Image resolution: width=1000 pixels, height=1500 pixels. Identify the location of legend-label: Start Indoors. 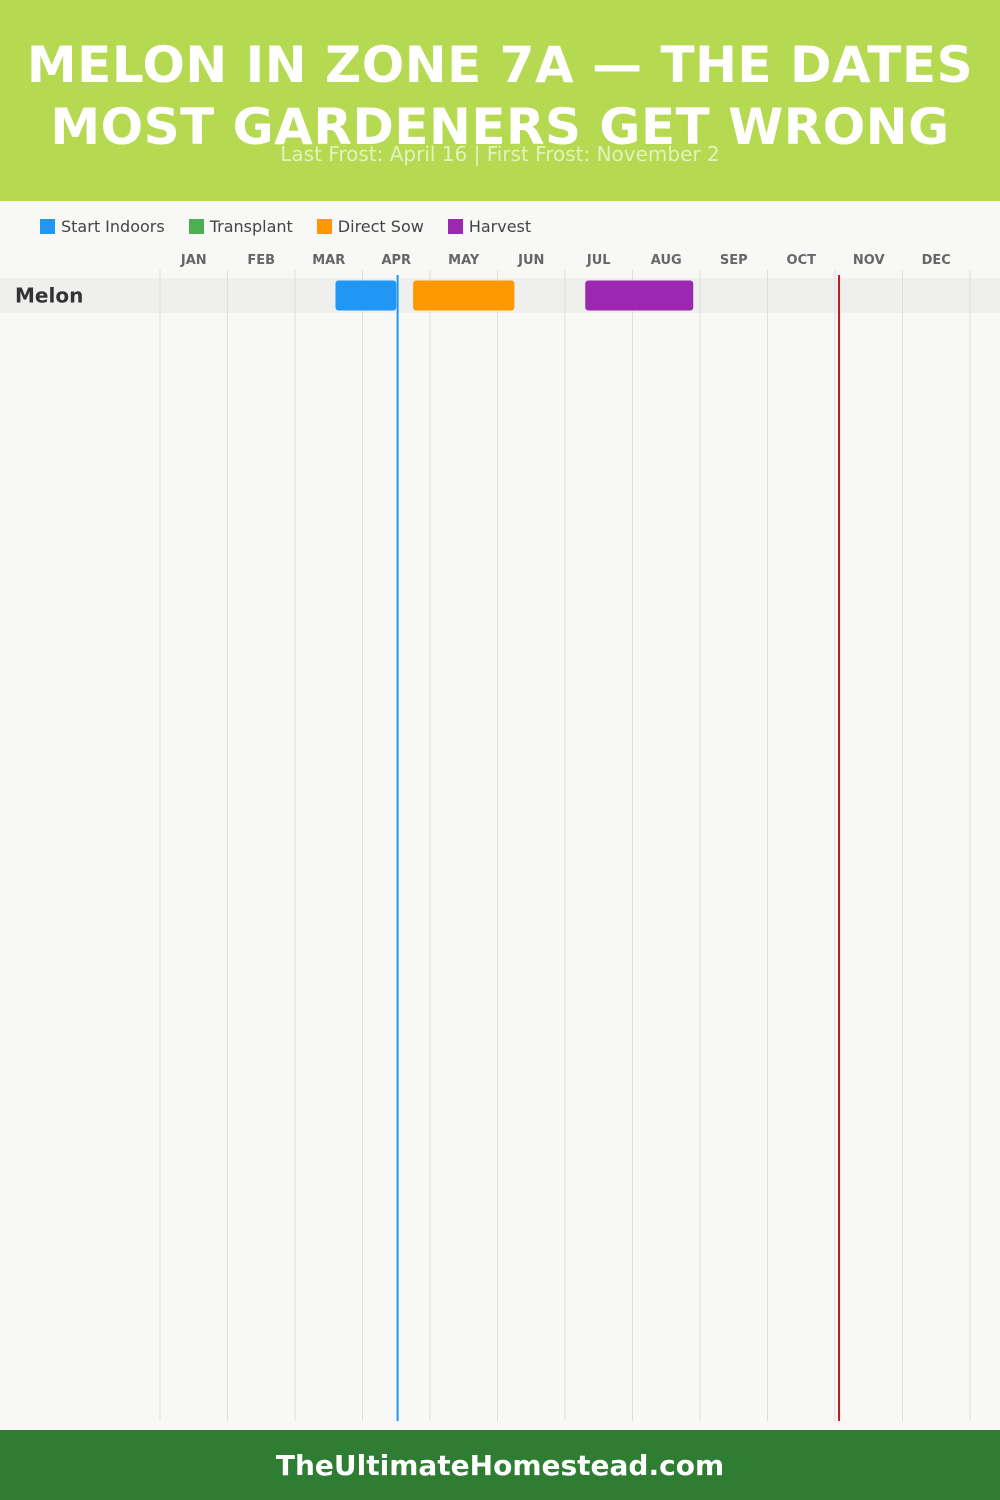
(113, 226).